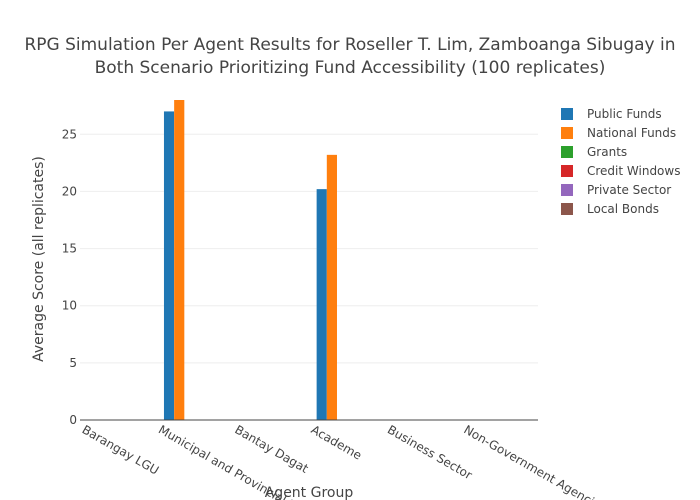 This screenshot has width=700, height=500. What do you see at coordinates (534, 461) in the screenshot?
I see `x-tick-label: Non-Government Agencies` at bounding box center [534, 461].